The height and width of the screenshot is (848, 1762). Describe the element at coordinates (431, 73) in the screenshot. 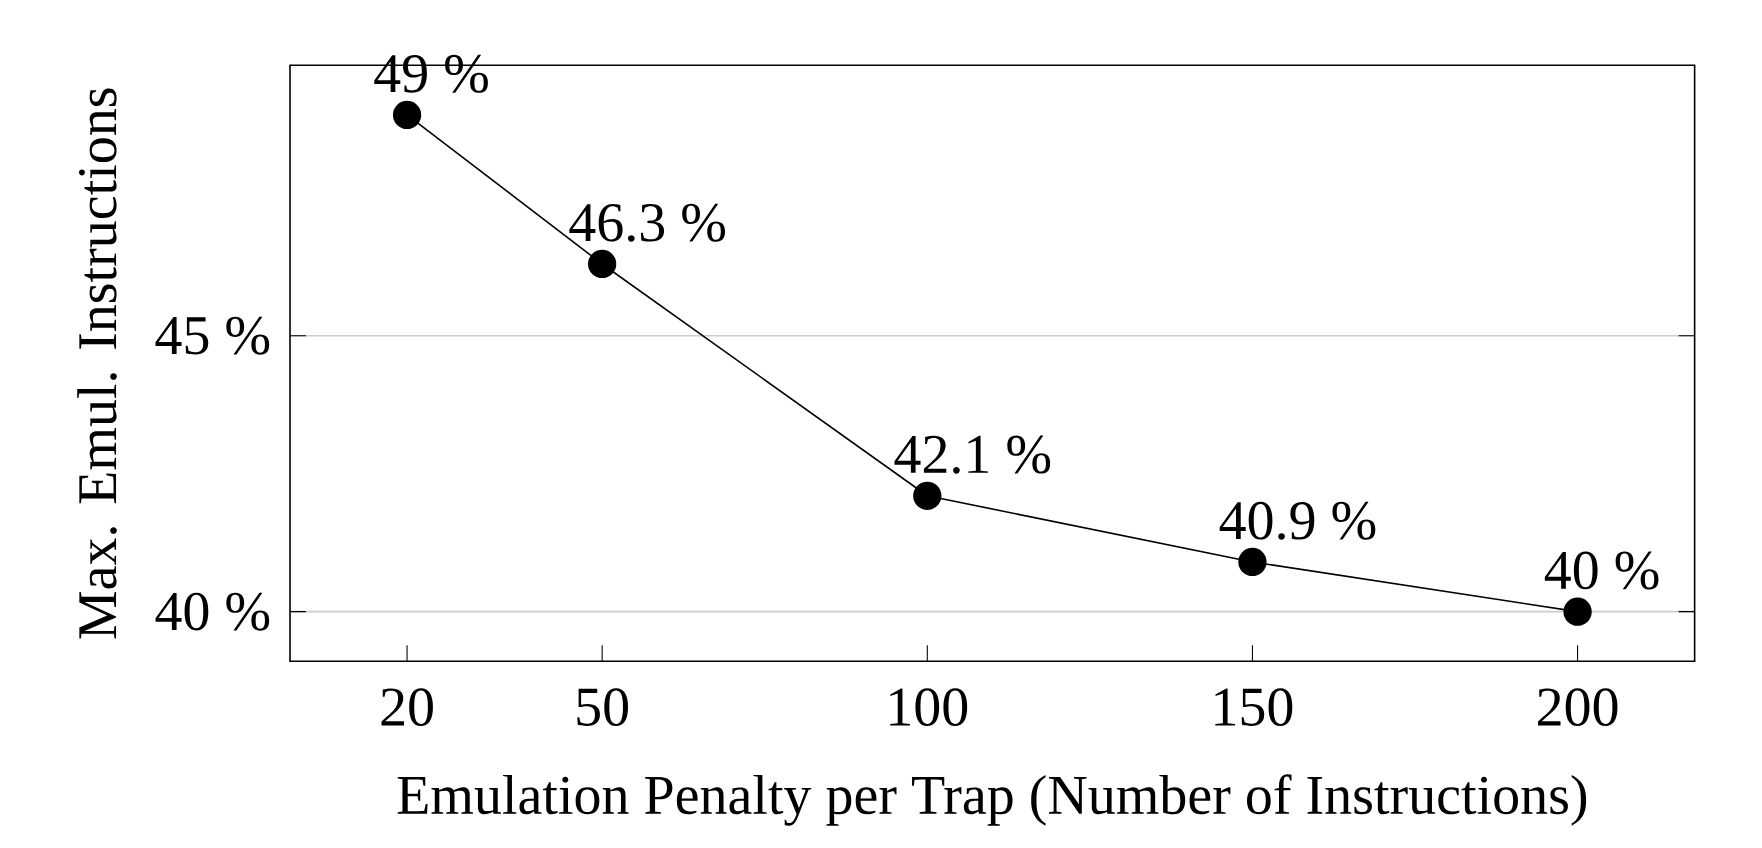

I see `data-label: 49 %` at that location.